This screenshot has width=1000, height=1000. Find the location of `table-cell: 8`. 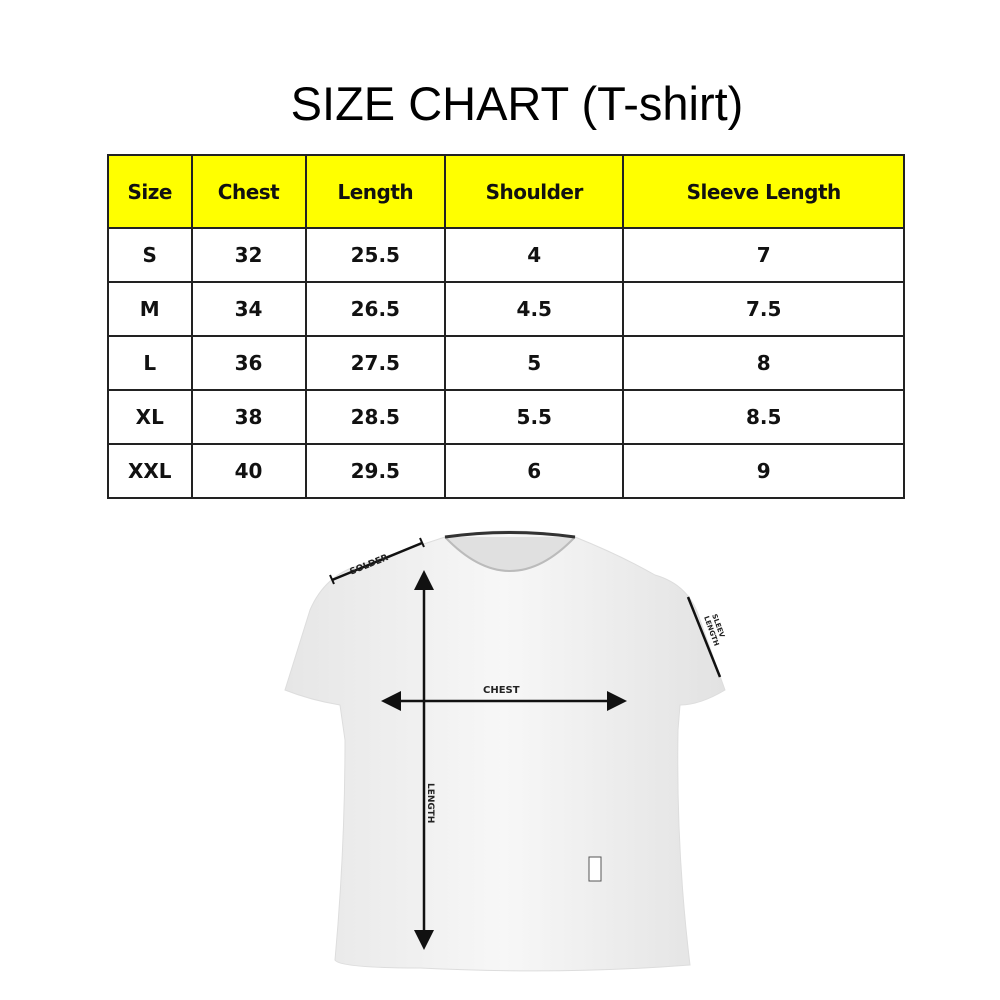

table-cell: 8 is located at coordinates (763, 363).